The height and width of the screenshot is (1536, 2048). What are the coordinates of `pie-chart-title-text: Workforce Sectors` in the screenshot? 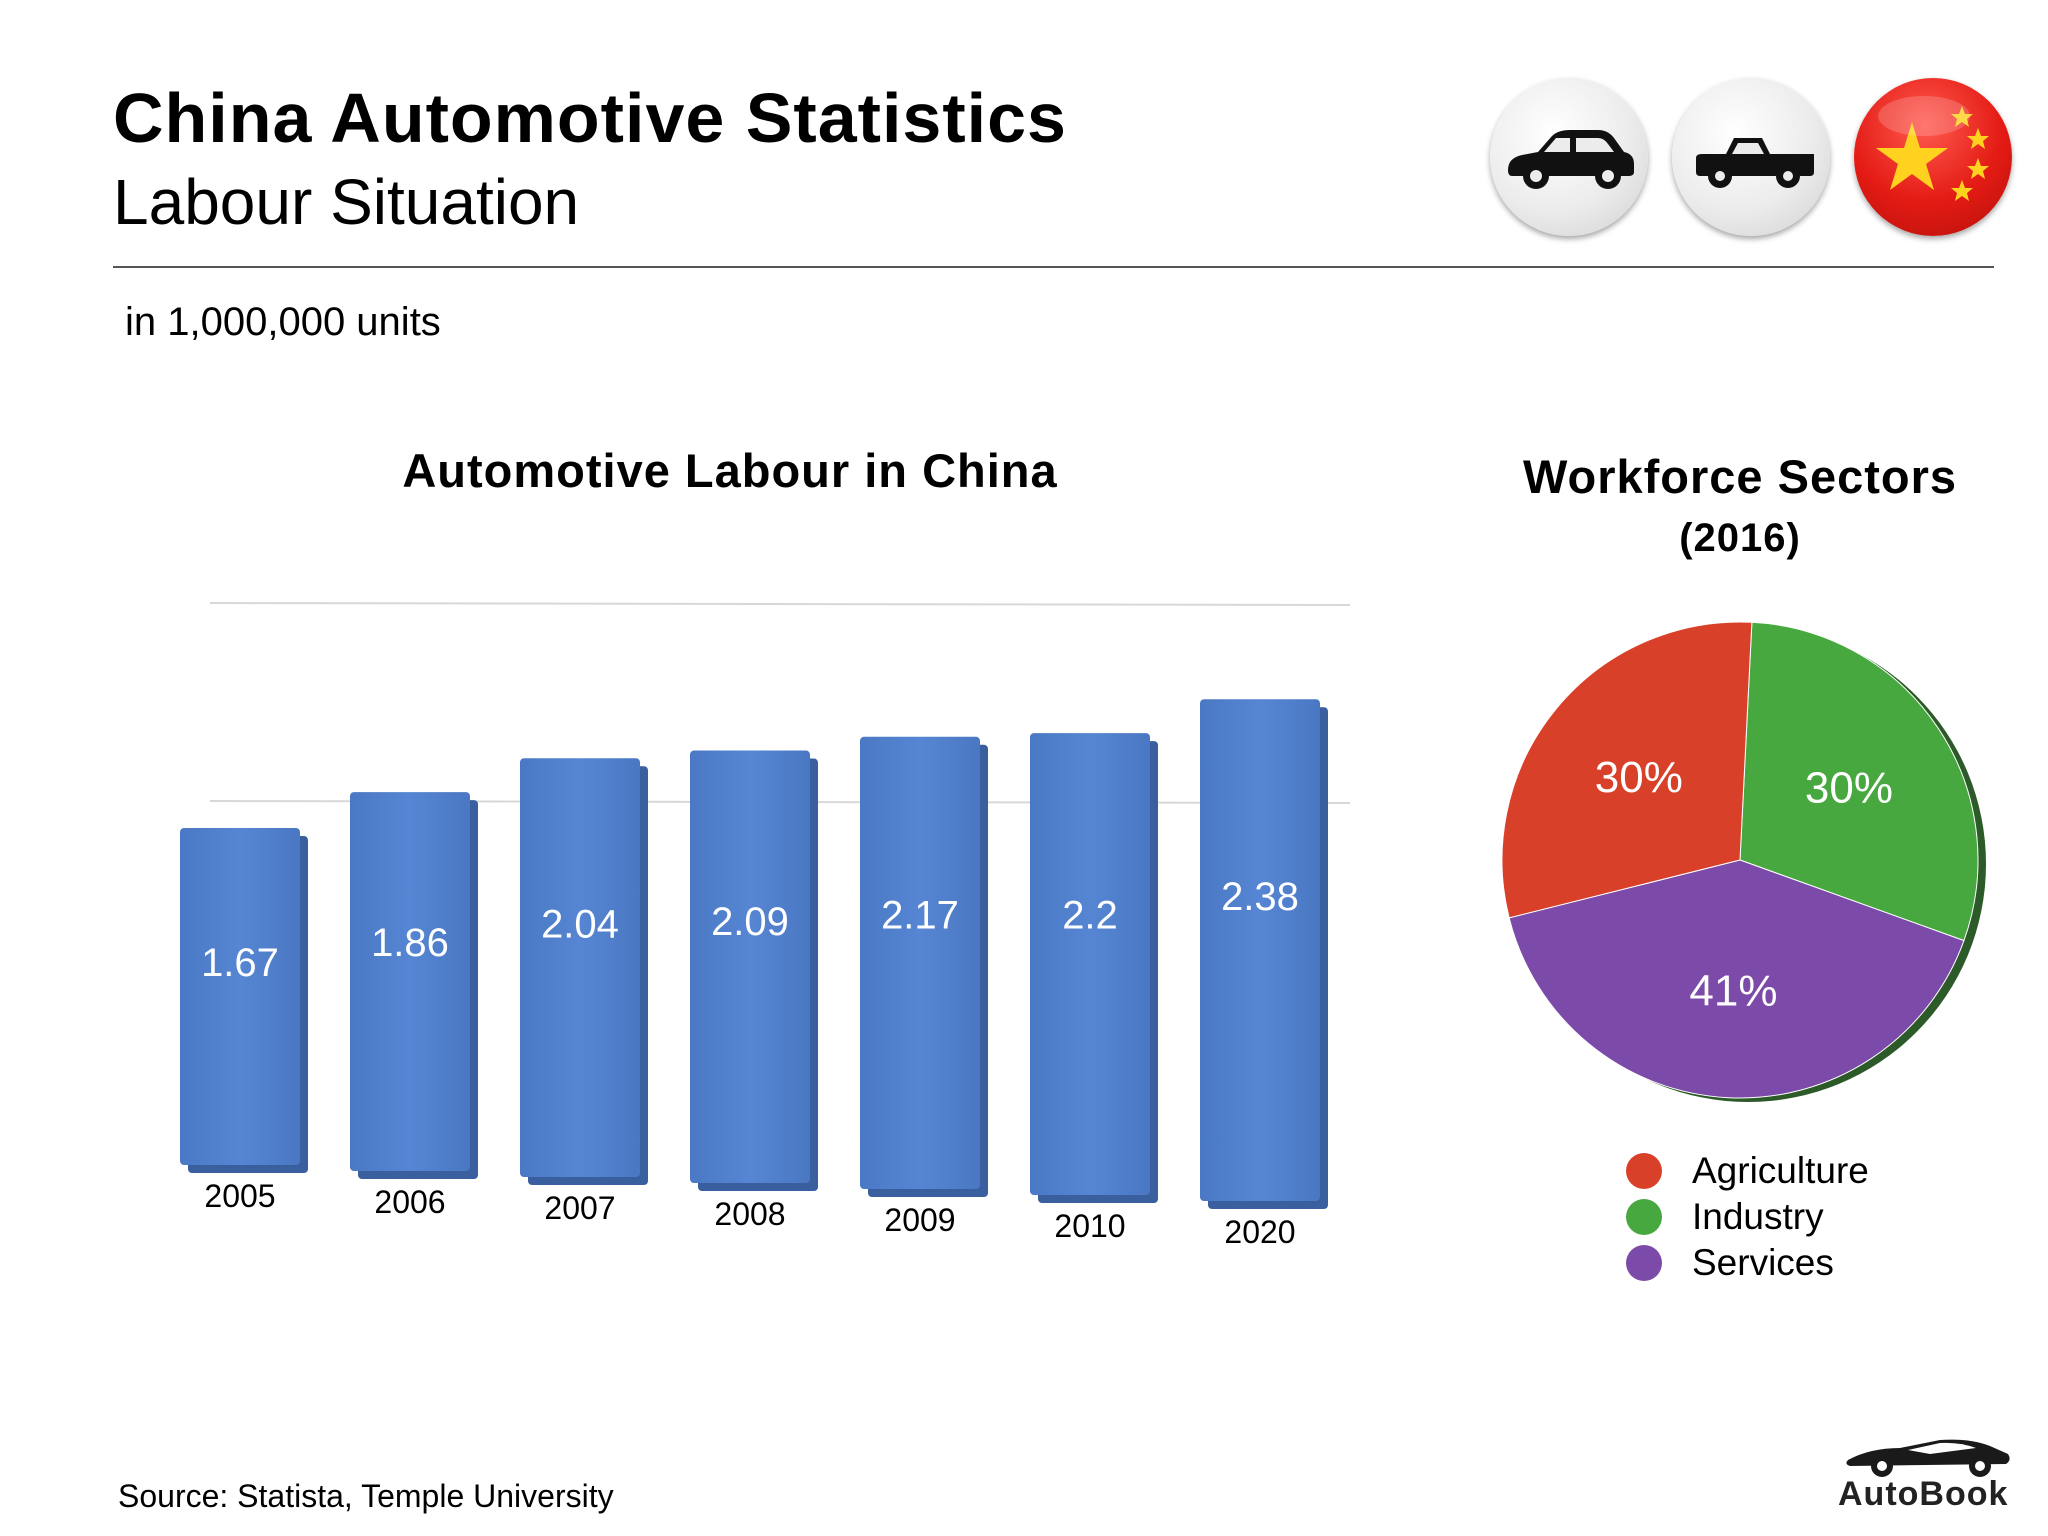 It's located at (1740, 476).